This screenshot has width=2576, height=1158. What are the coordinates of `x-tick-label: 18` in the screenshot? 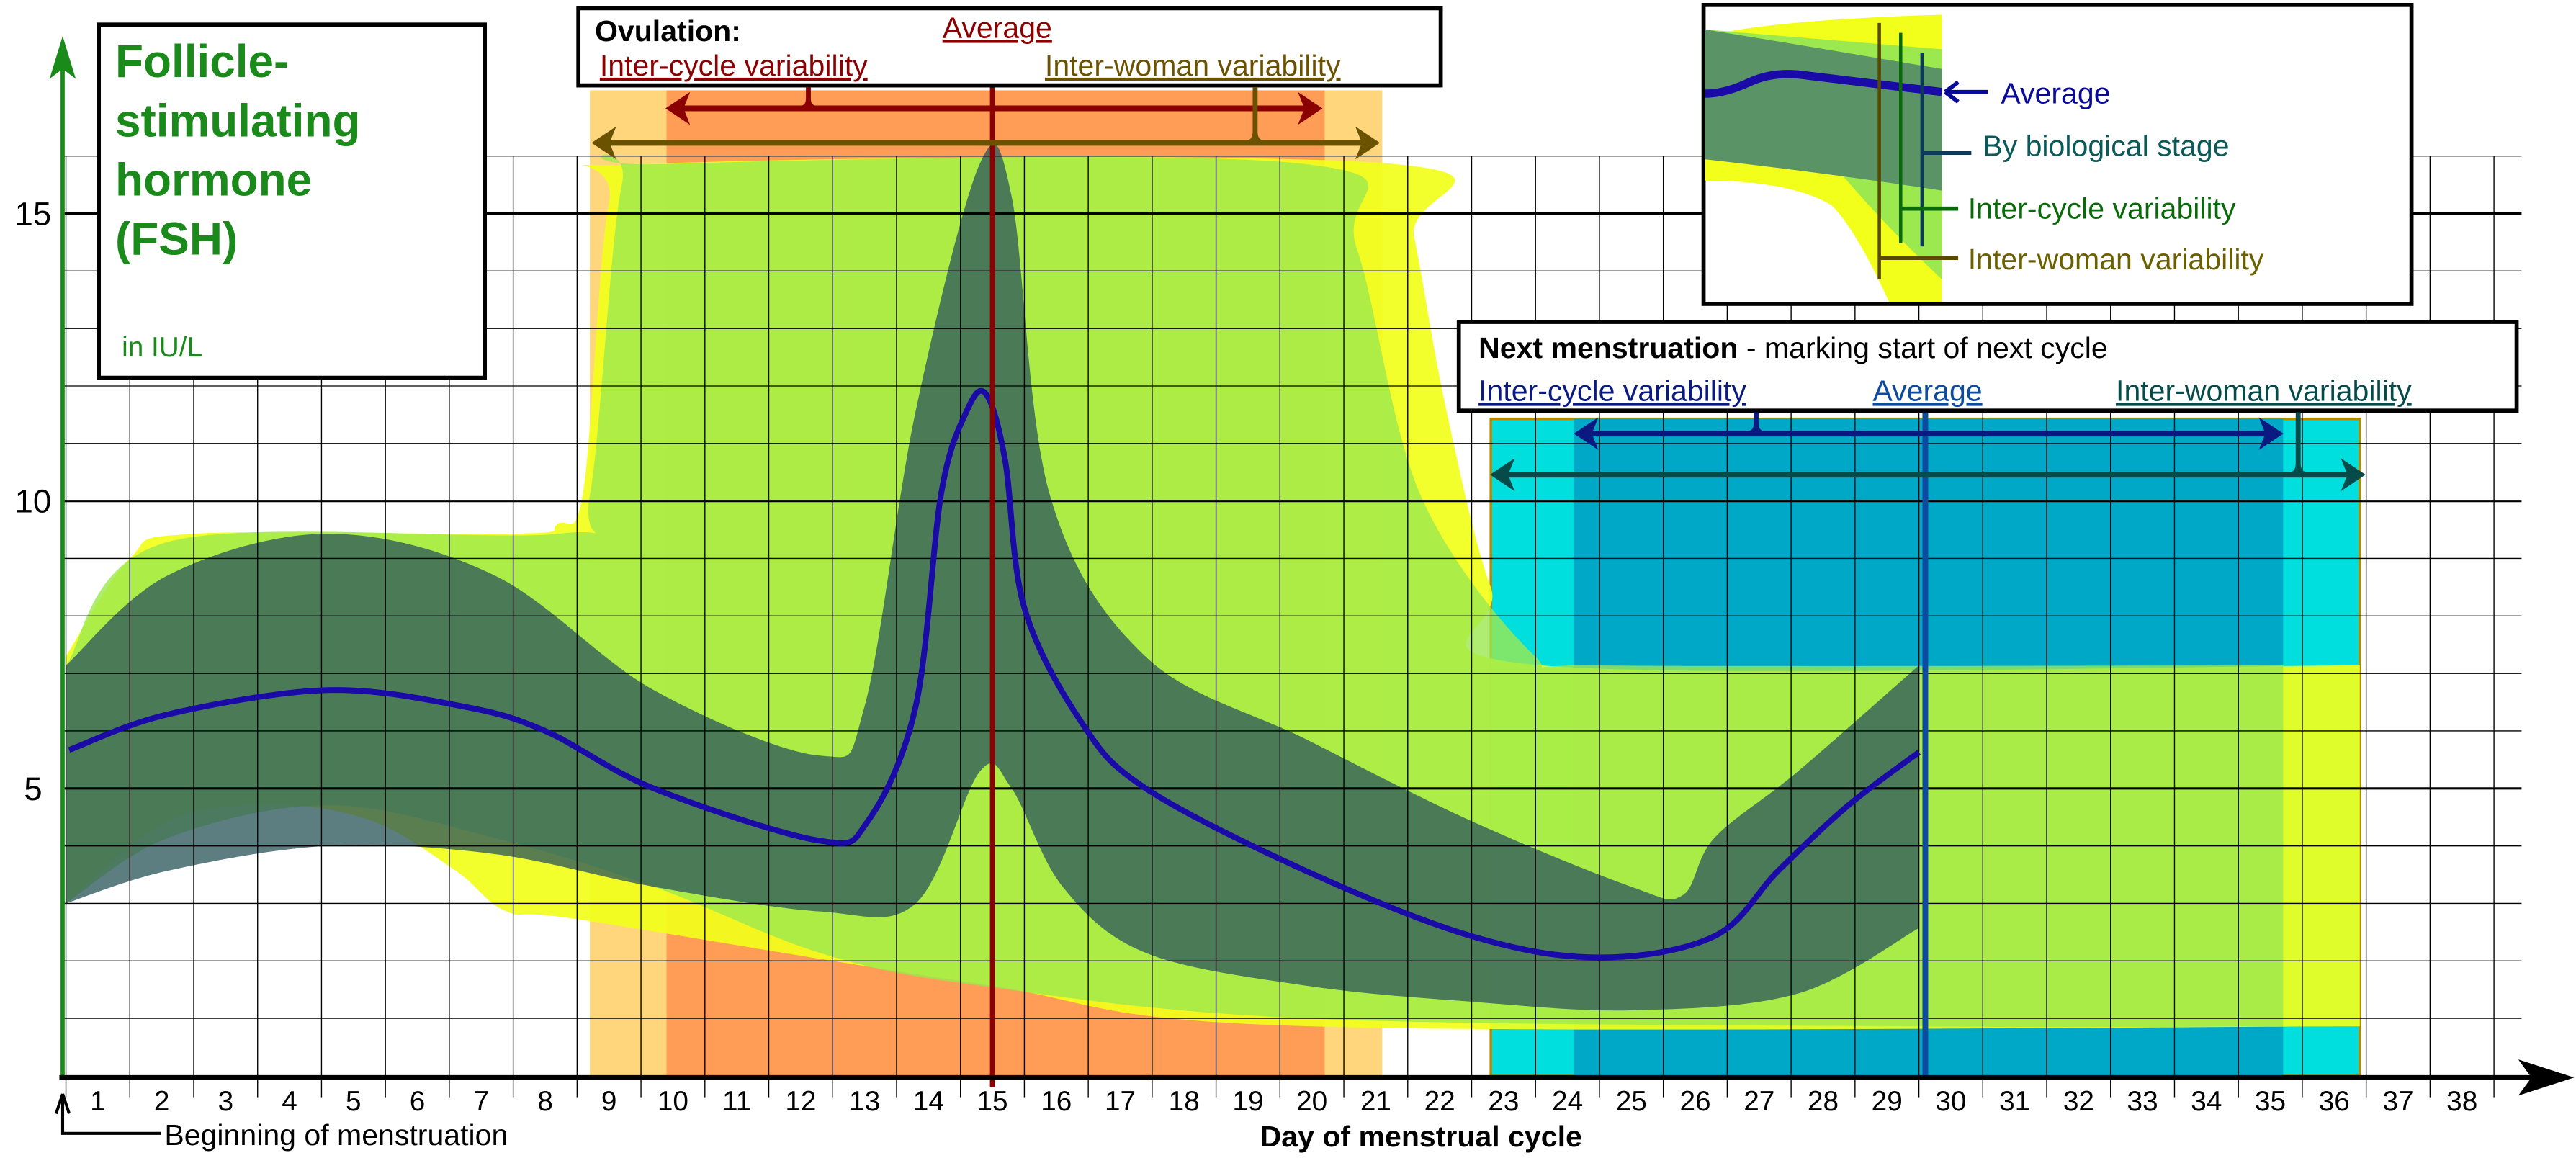 It's located at (1184, 1101).